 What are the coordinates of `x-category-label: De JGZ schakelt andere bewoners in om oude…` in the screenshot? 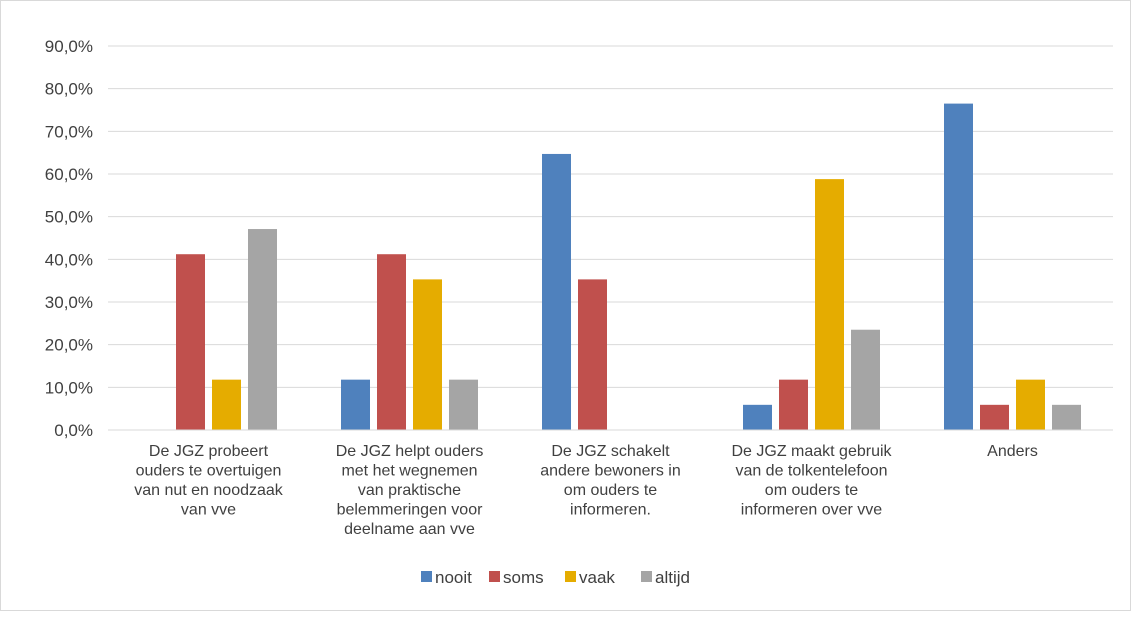 It's located at (610, 481).